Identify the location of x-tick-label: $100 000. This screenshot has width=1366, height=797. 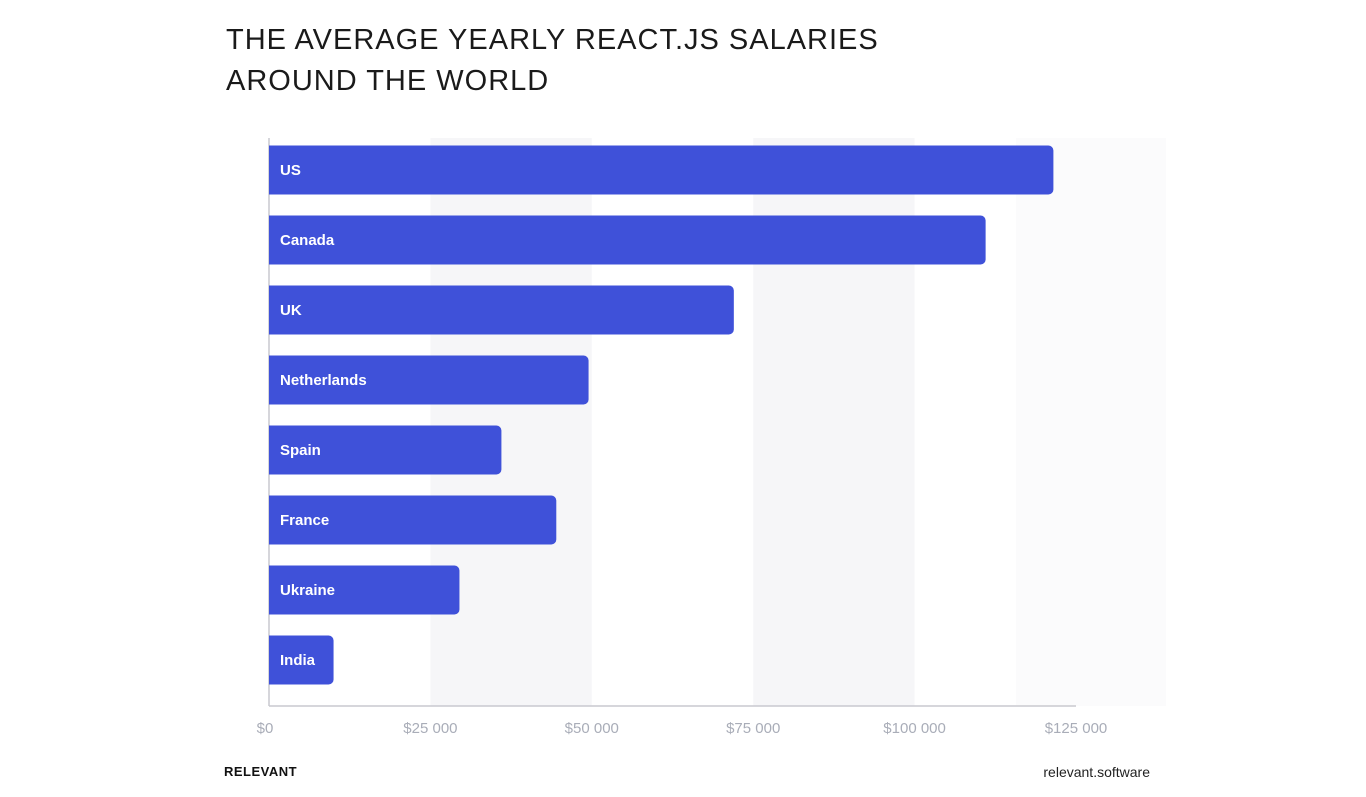
(914, 728).